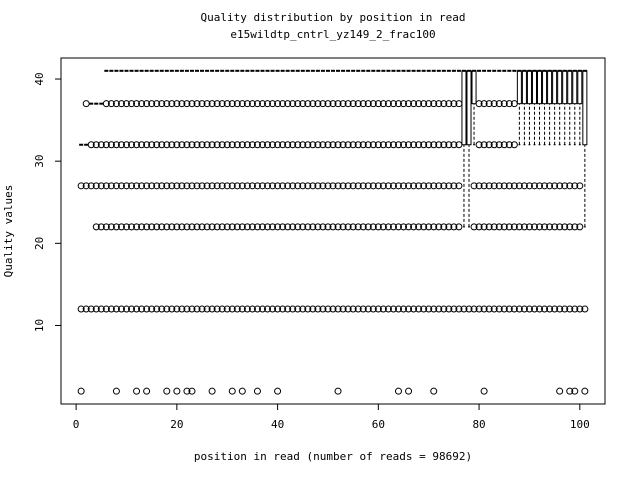 The height and width of the screenshot is (480, 640). What do you see at coordinates (76, 424) in the screenshot?
I see `x-tick-label: 0` at bounding box center [76, 424].